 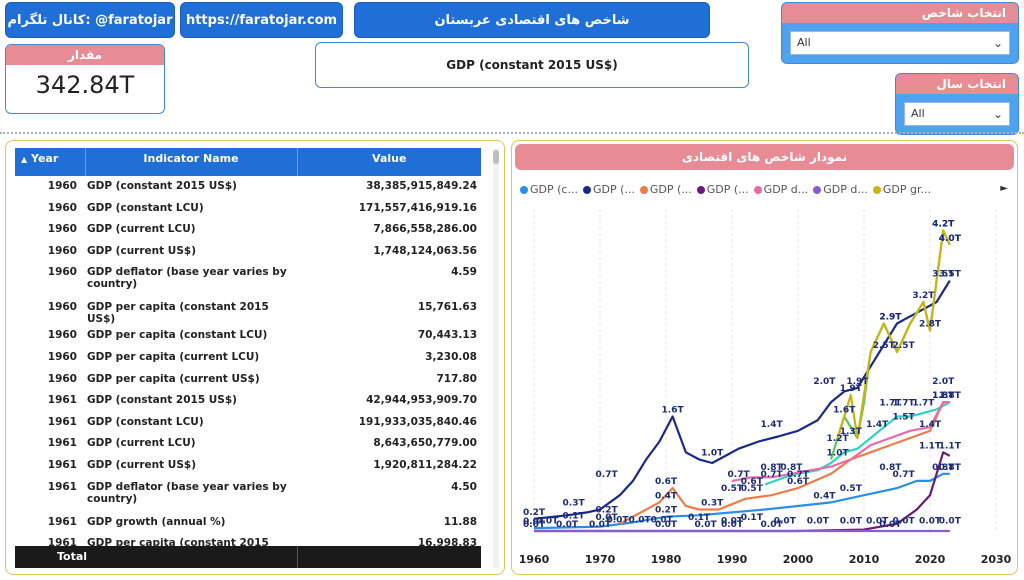 I want to click on cell-value: 11.88, so click(x=460, y=521).